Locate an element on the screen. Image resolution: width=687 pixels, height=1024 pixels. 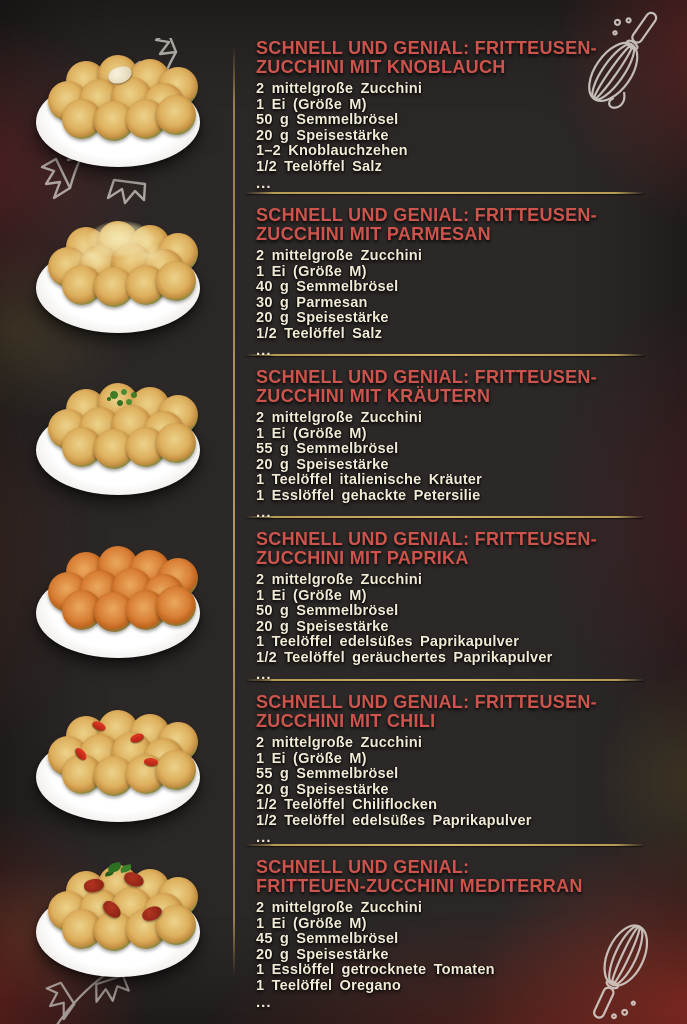
ingredient-line: 1–2 Knoblauchzehen is located at coordinates (332, 151).